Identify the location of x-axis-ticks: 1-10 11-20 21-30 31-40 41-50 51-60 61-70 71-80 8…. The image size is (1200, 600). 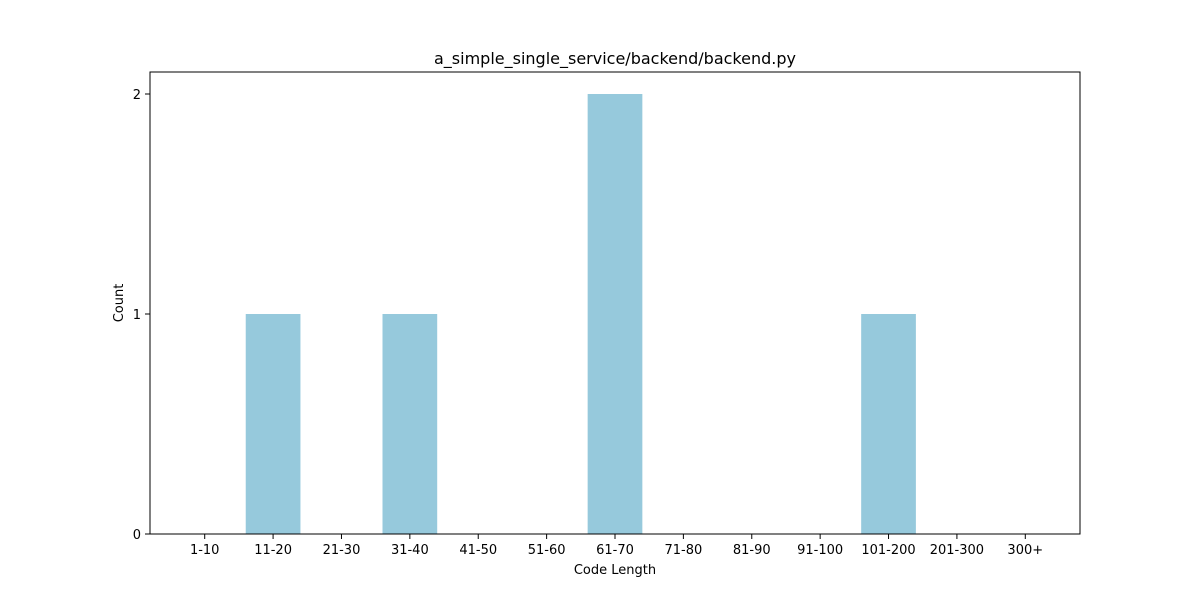
(616, 546).